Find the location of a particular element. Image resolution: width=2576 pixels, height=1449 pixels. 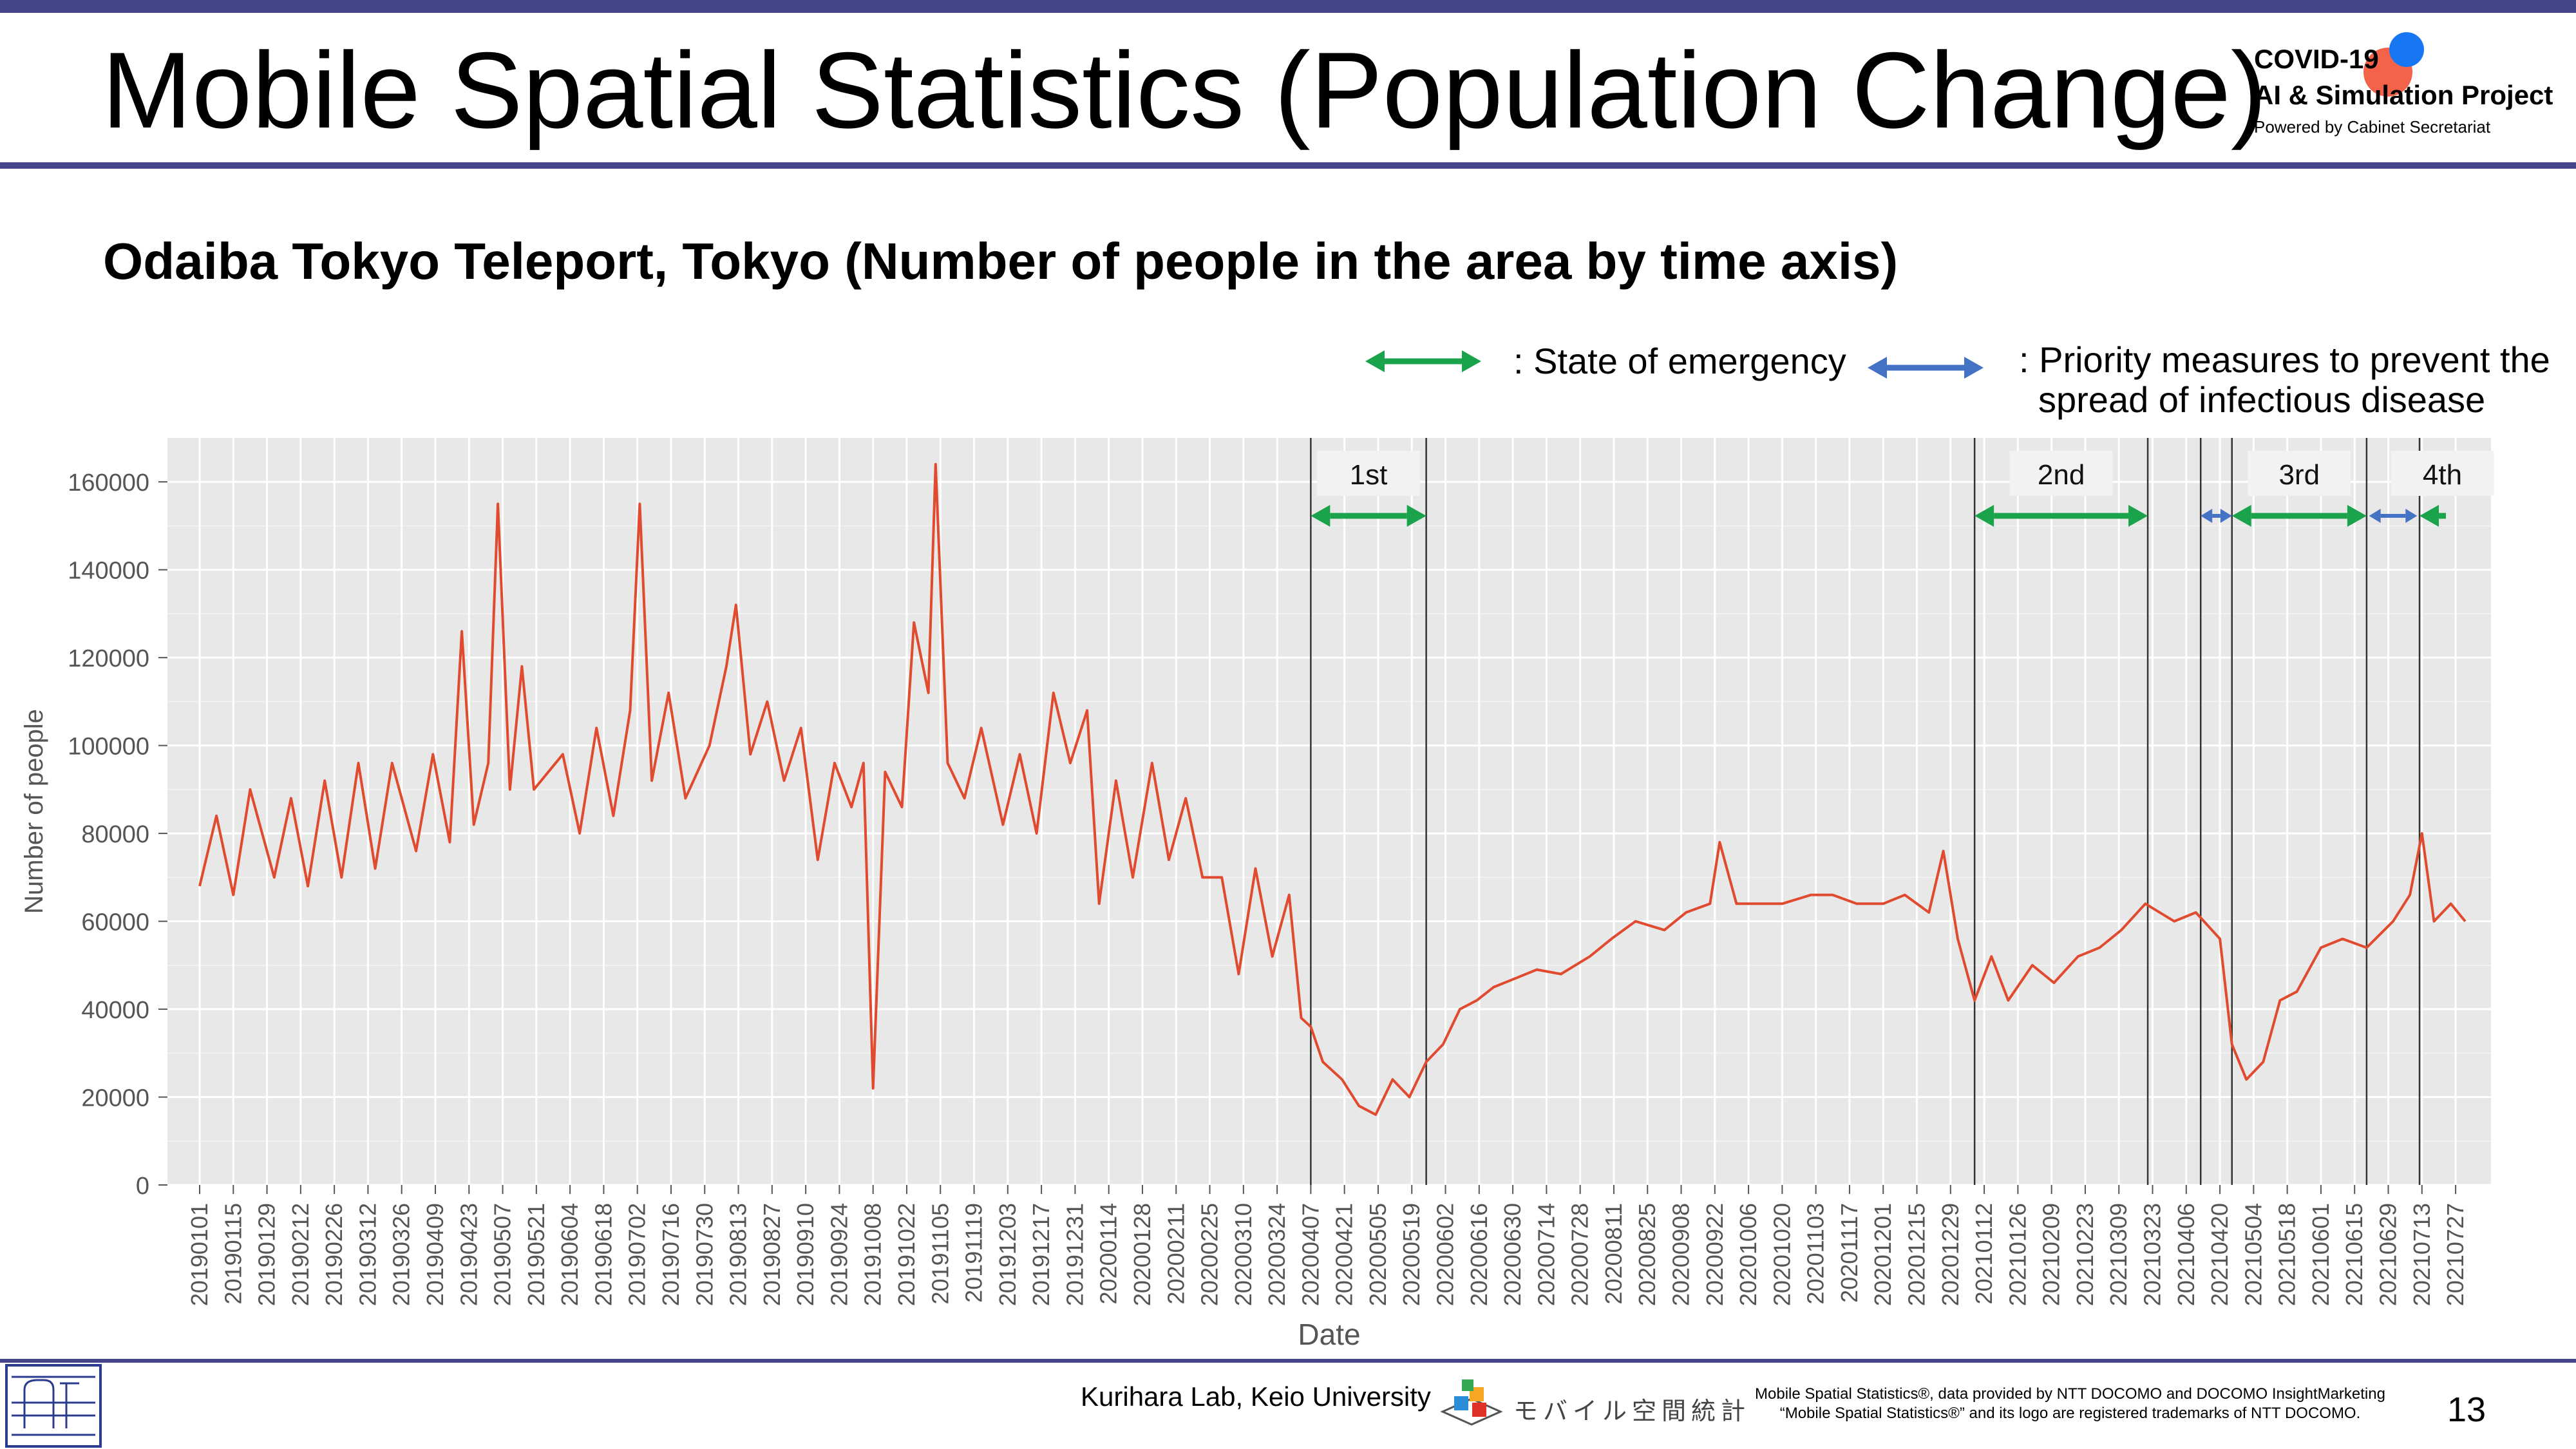

y-tick-label: 20000 is located at coordinates (115, 1098).